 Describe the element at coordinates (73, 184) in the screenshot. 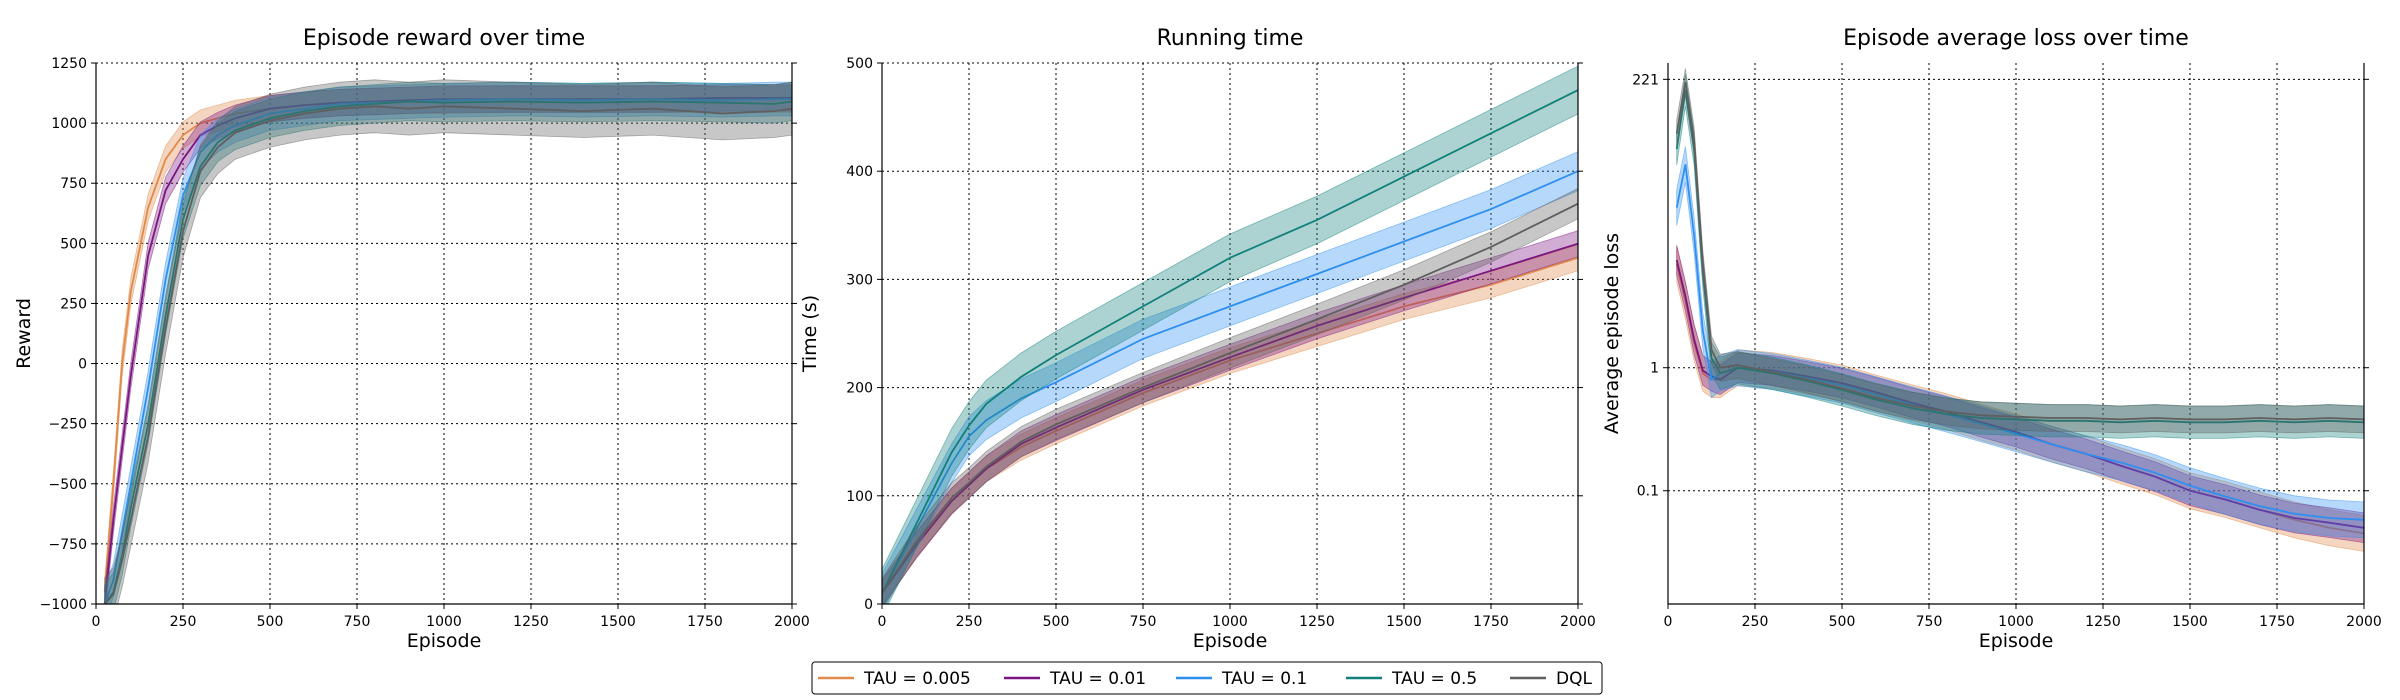

I see `y-tick-label: 750` at that location.